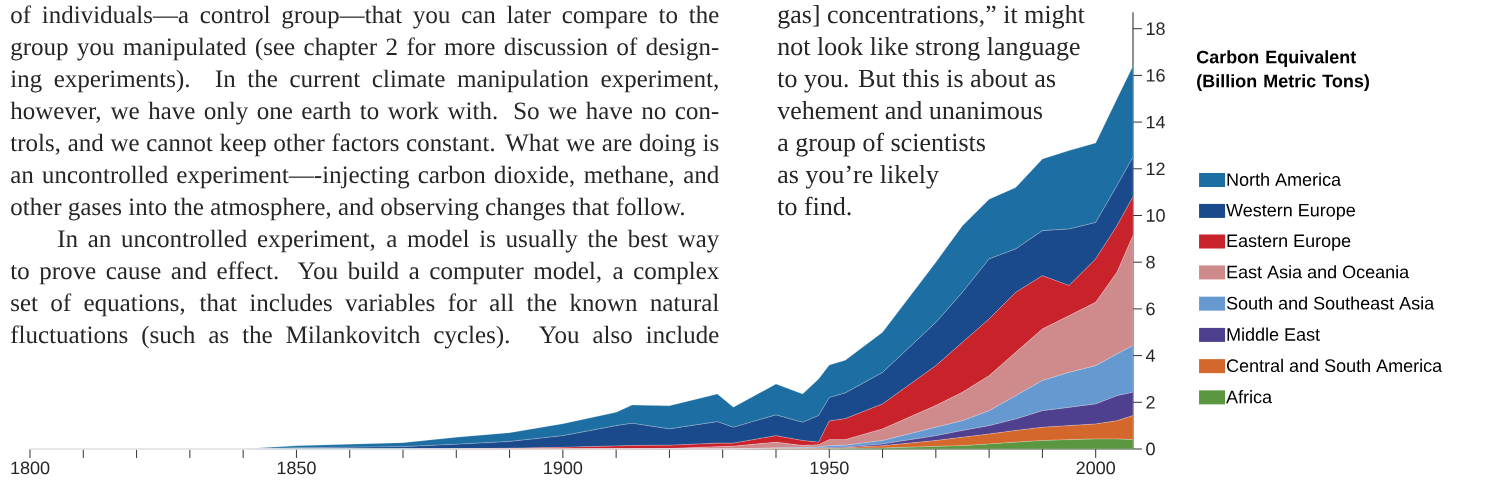 This screenshot has height=489, width=1487. Describe the element at coordinates (1150, 449) in the screenshot. I see `y-tick-label: 0` at that location.